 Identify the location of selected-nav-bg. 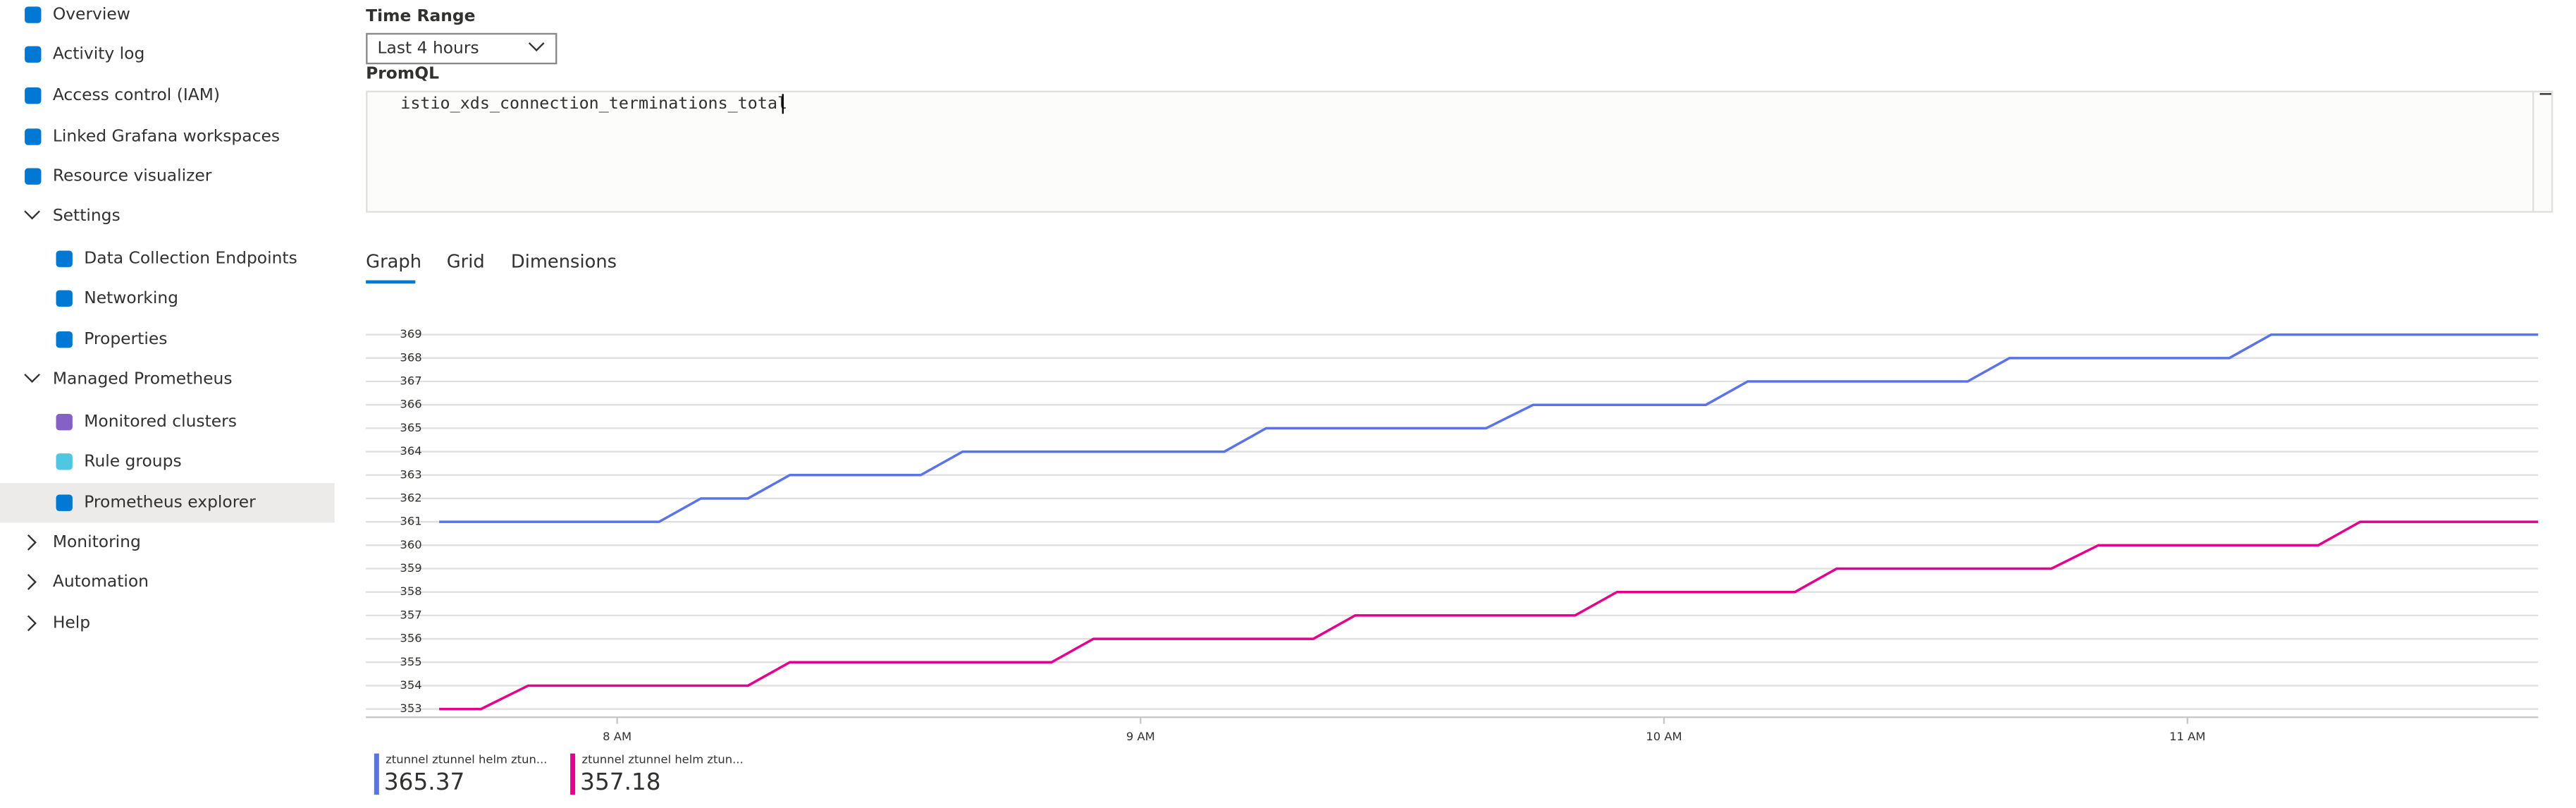
(167, 503).